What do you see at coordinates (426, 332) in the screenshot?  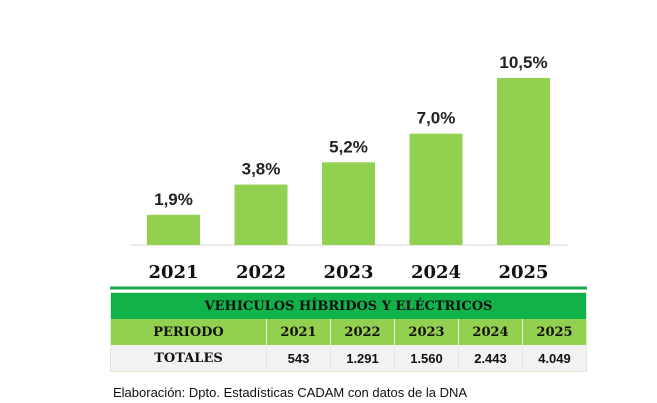 I see `header-cell: 2023` at bounding box center [426, 332].